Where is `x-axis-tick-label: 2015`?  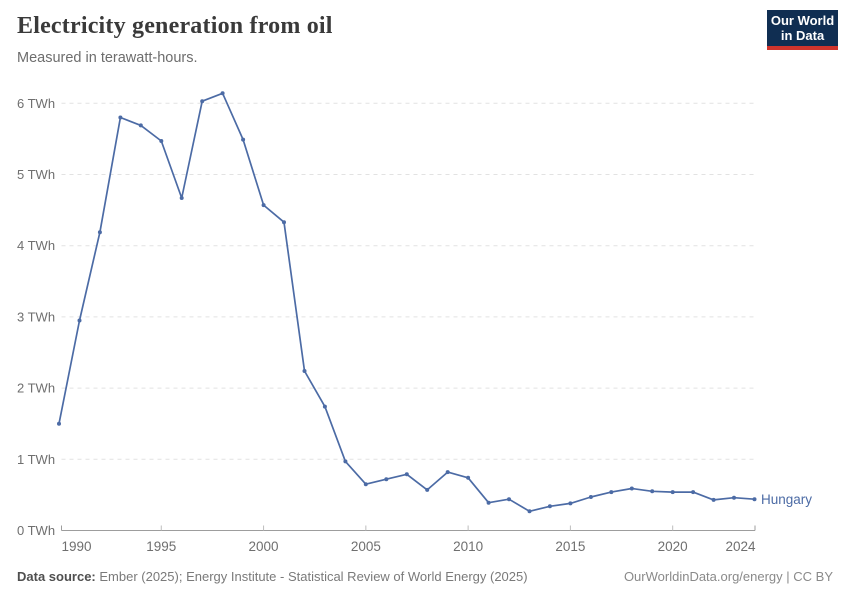
x-axis-tick-label: 2015 is located at coordinates (570, 546).